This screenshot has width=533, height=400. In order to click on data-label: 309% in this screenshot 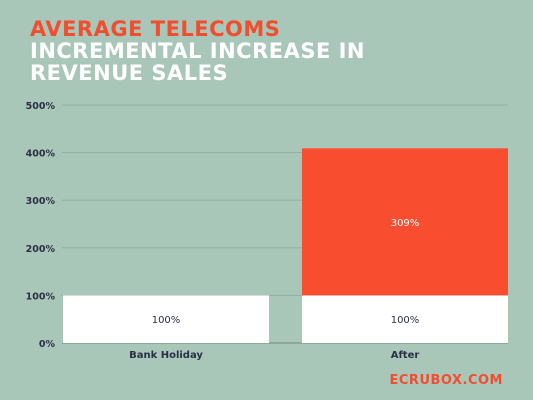, I will do `click(405, 223)`.